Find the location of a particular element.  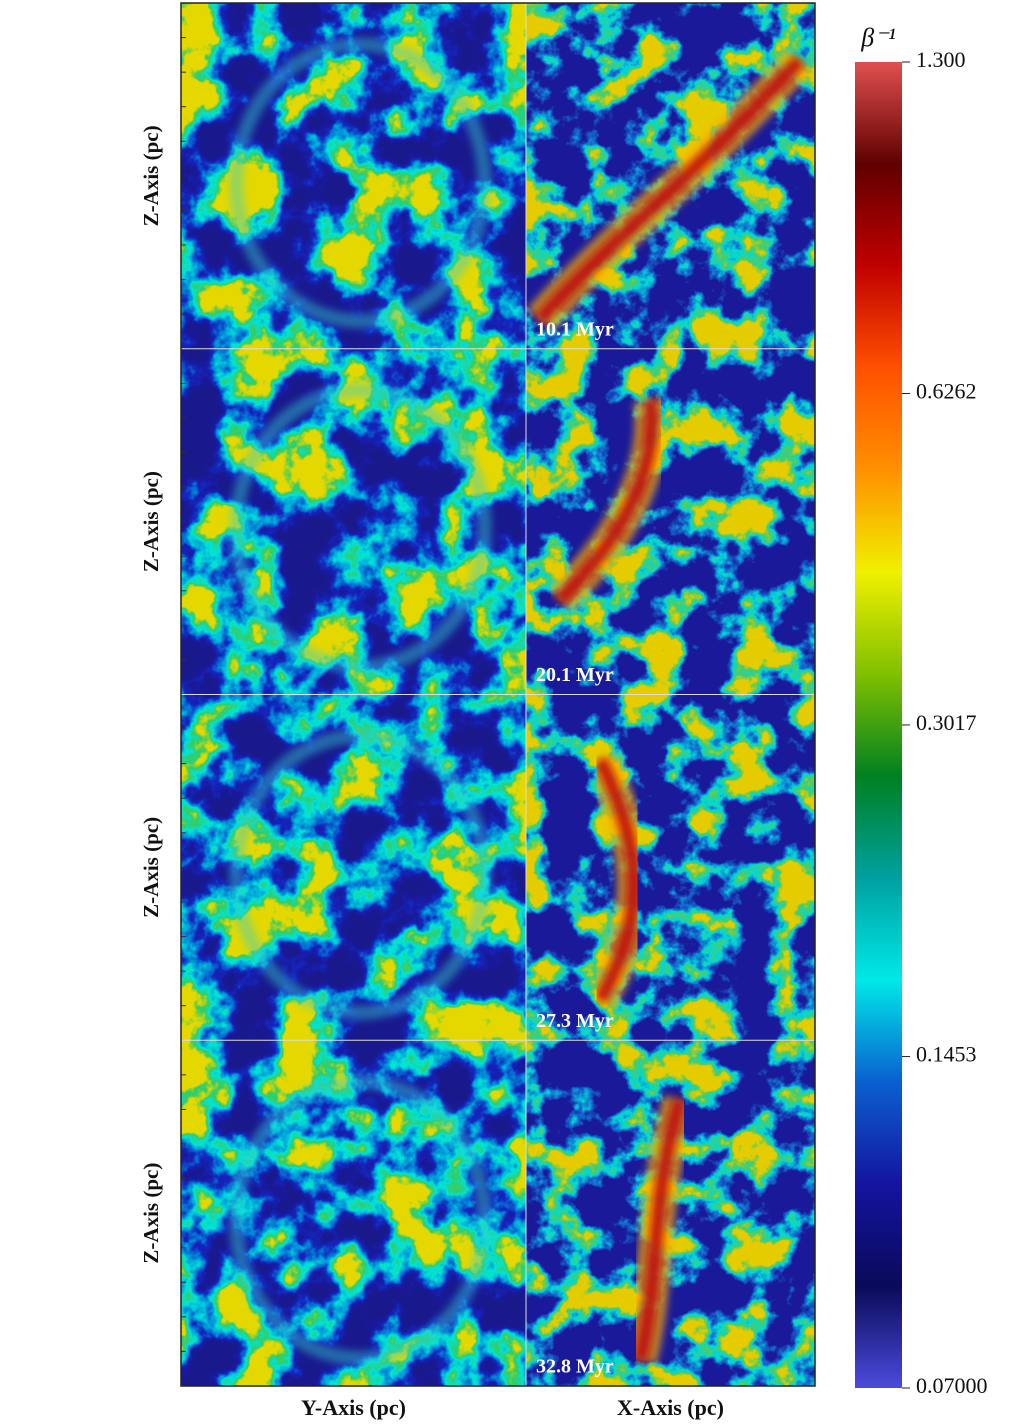

colorbar-tick-label: 1.300 is located at coordinates (941, 59).